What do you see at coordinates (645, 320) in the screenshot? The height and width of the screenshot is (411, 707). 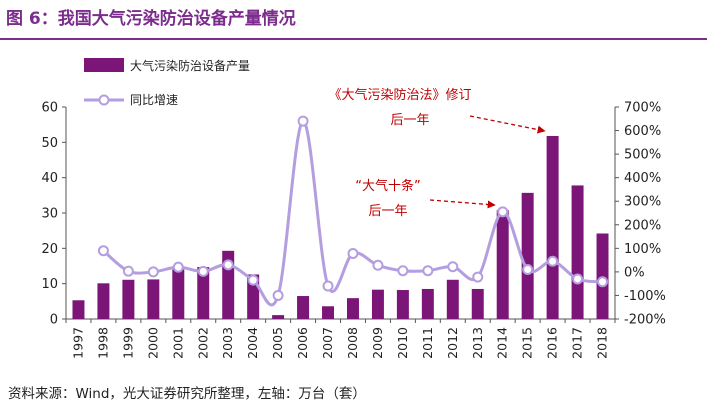 I see `right-tick-label: -200%` at bounding box center [645, 320].